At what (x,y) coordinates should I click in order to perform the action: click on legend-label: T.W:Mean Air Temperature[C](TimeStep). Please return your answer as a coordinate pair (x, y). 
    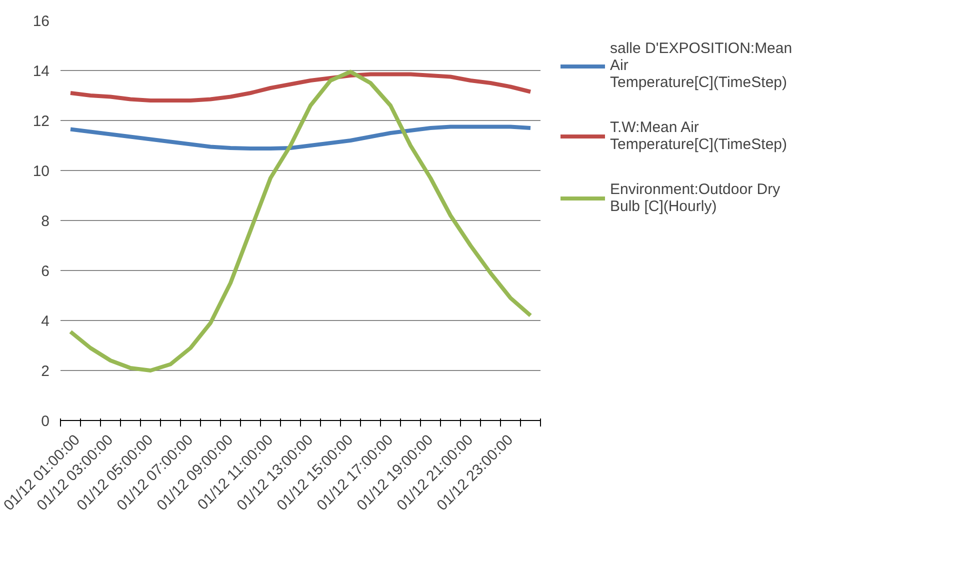
    Looking at the image, I should click on (698, 136).